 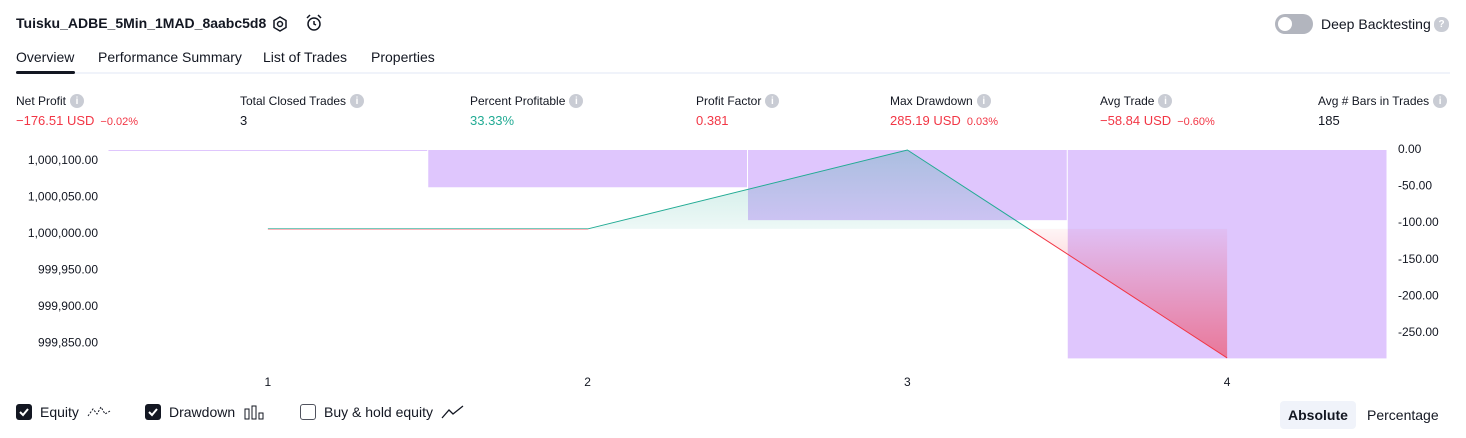 I want to click on y-tick-label: 999,900.00, so click(x=68, y=306).